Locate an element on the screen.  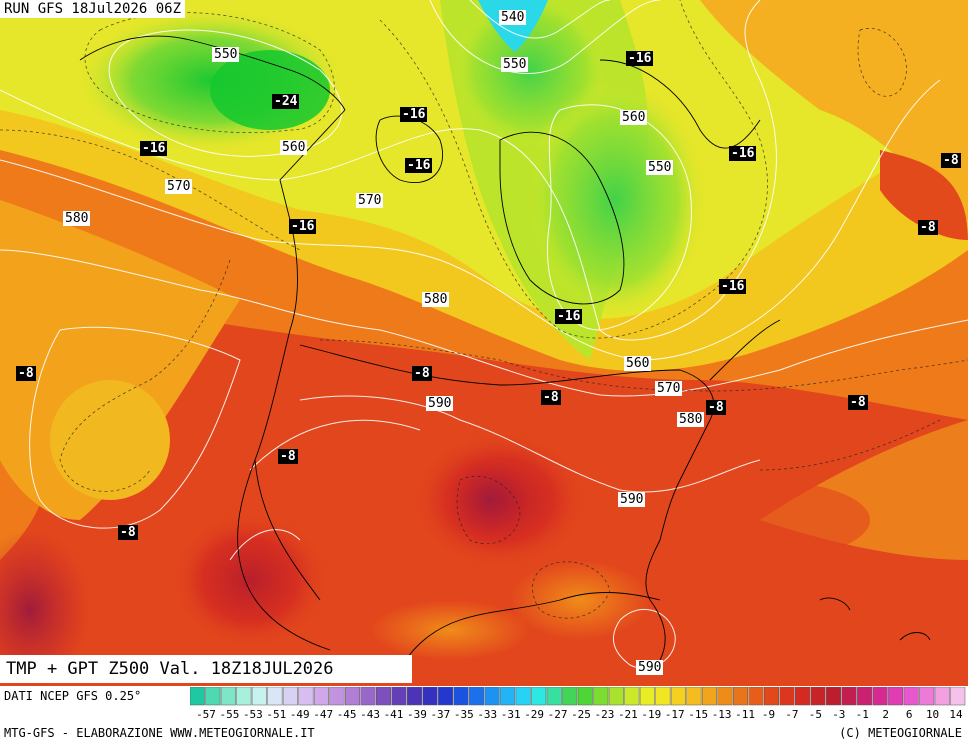
data-source: DATI NCEP GFS 0.25° is located at coordinates (73, 696).